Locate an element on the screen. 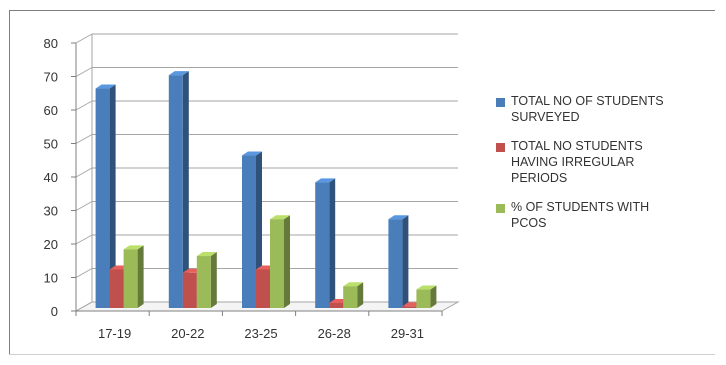  x-tick-label: 26-28 is located at coordinates (334, 333).